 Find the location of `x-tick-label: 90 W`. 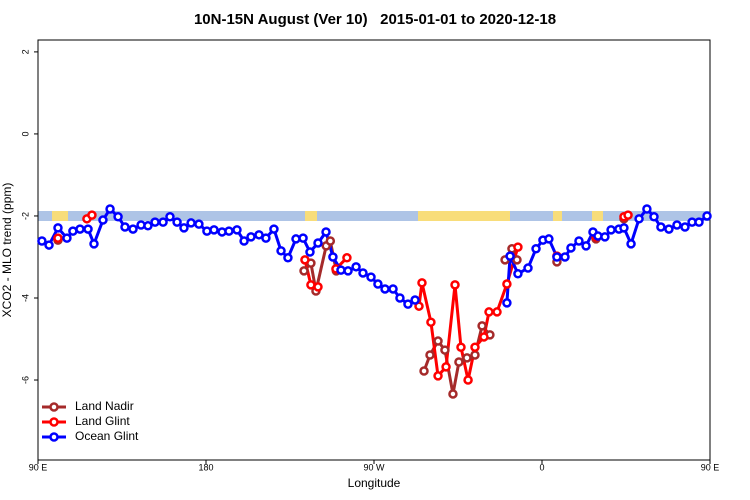

x-tick-label: 90 W is located at coordinates (374, 467).